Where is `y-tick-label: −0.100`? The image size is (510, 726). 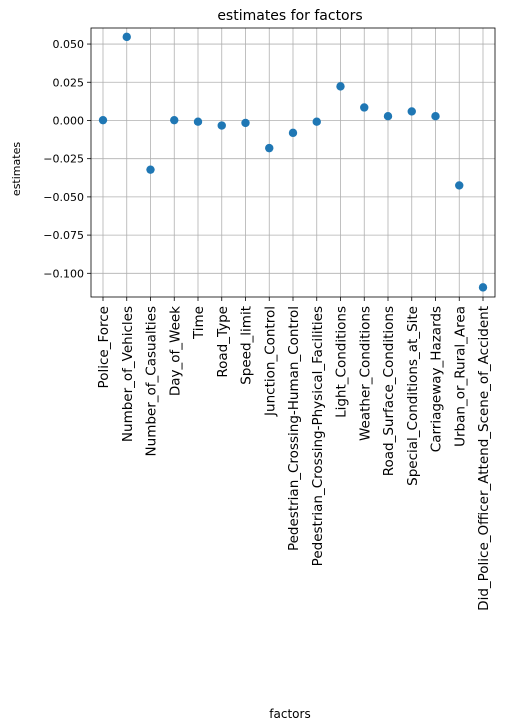 y-tick-label: −0.100 is located at coordinates (63, 273).